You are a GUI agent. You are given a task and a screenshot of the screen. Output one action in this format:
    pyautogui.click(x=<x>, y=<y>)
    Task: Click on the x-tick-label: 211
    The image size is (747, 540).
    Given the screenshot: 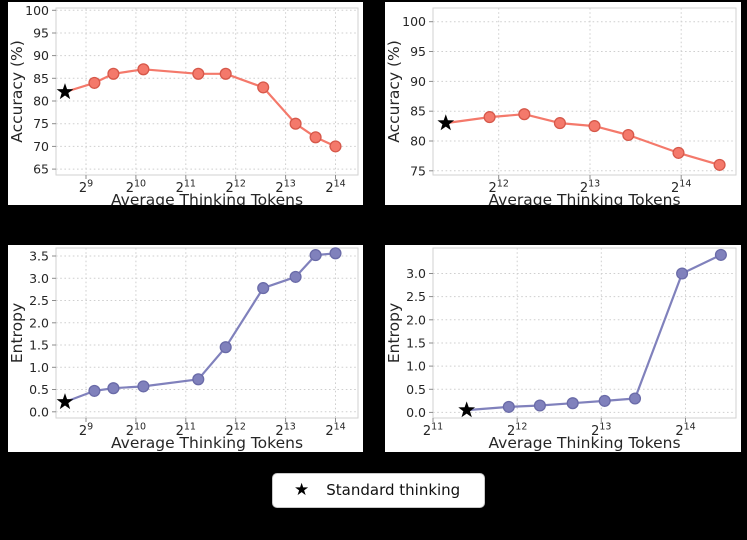 What is the action you would take?
    pyautogui.click(x=433, y=431)
    